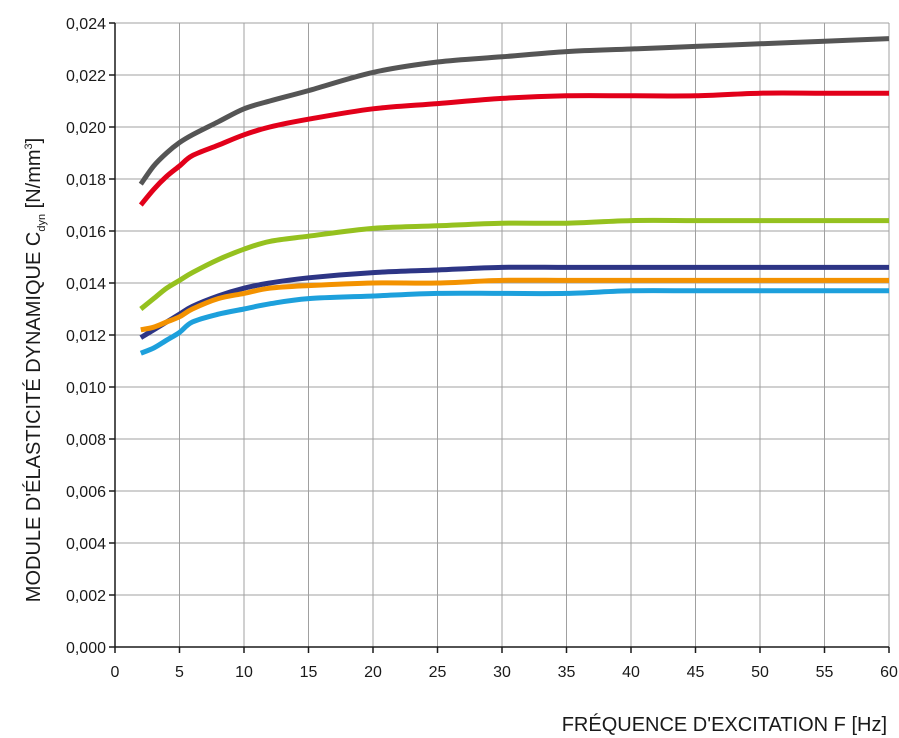 Image resolution: width=899 pixels, height=738 pixels. What do you see at coordinates (86, 24) in the screenshot?
I see `y-tick-label: 0,024` at bounding box center [86, 24].